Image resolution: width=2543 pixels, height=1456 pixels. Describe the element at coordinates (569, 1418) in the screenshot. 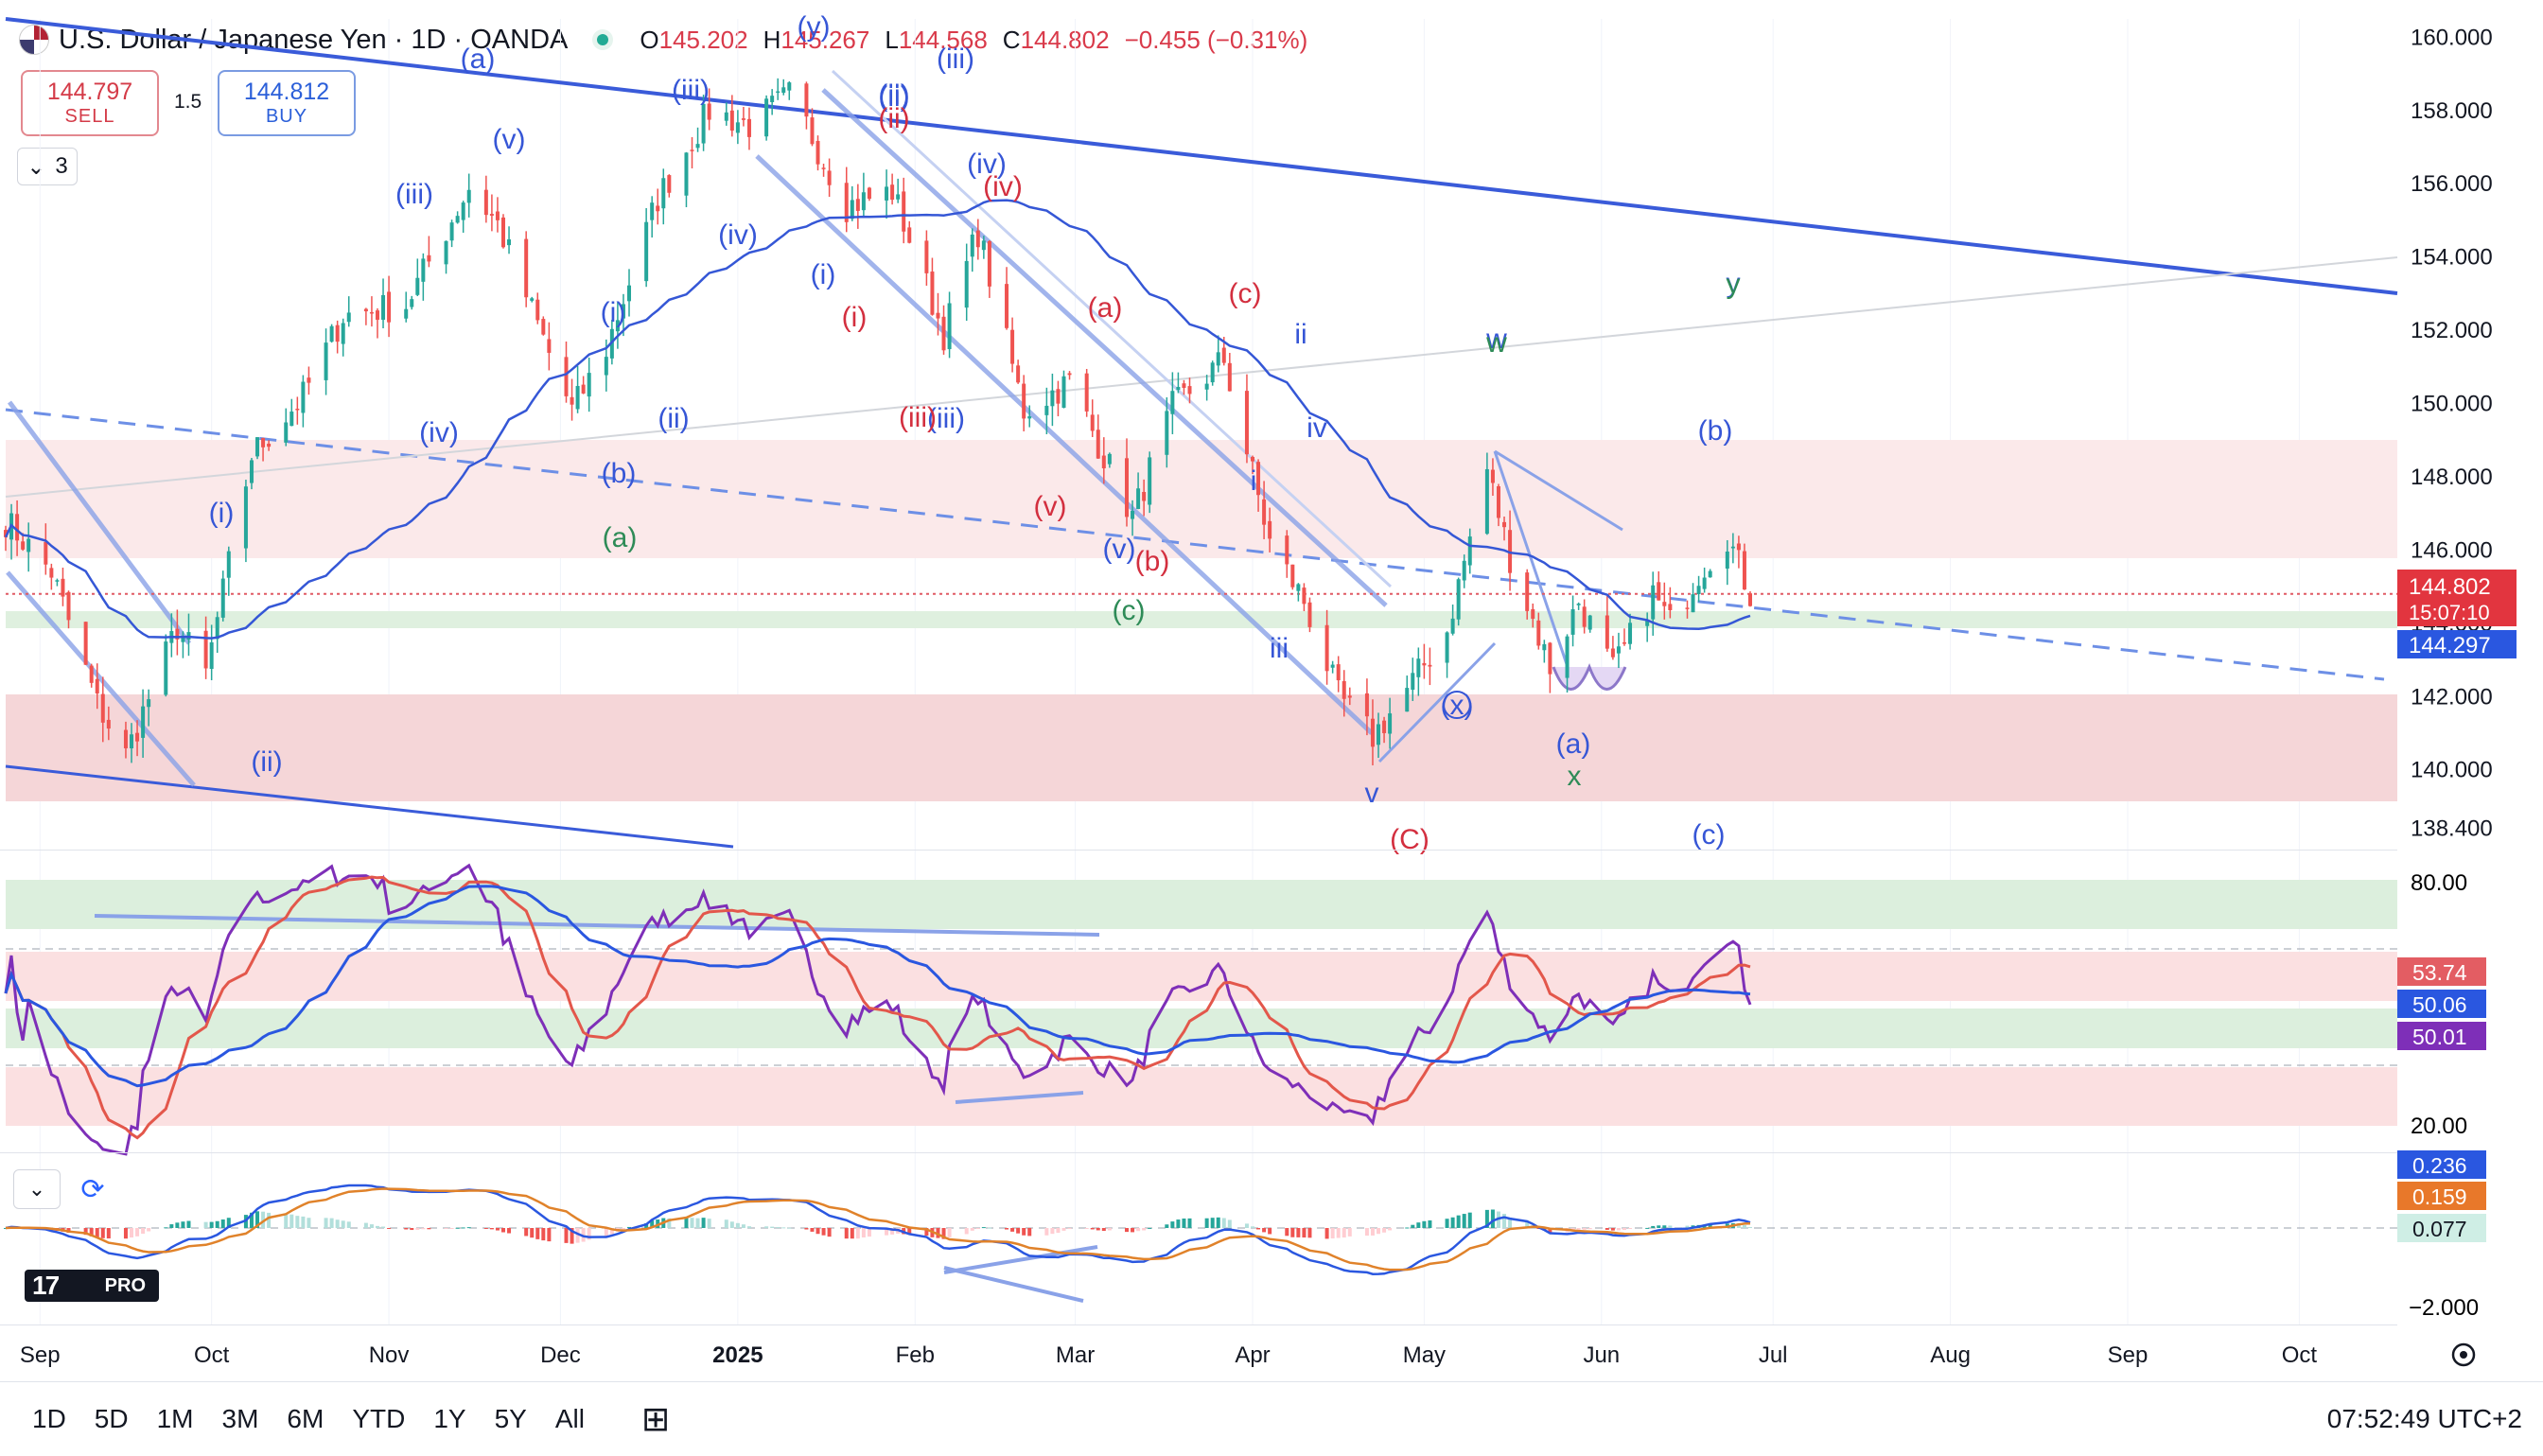

I see `range-all: All` at that location.